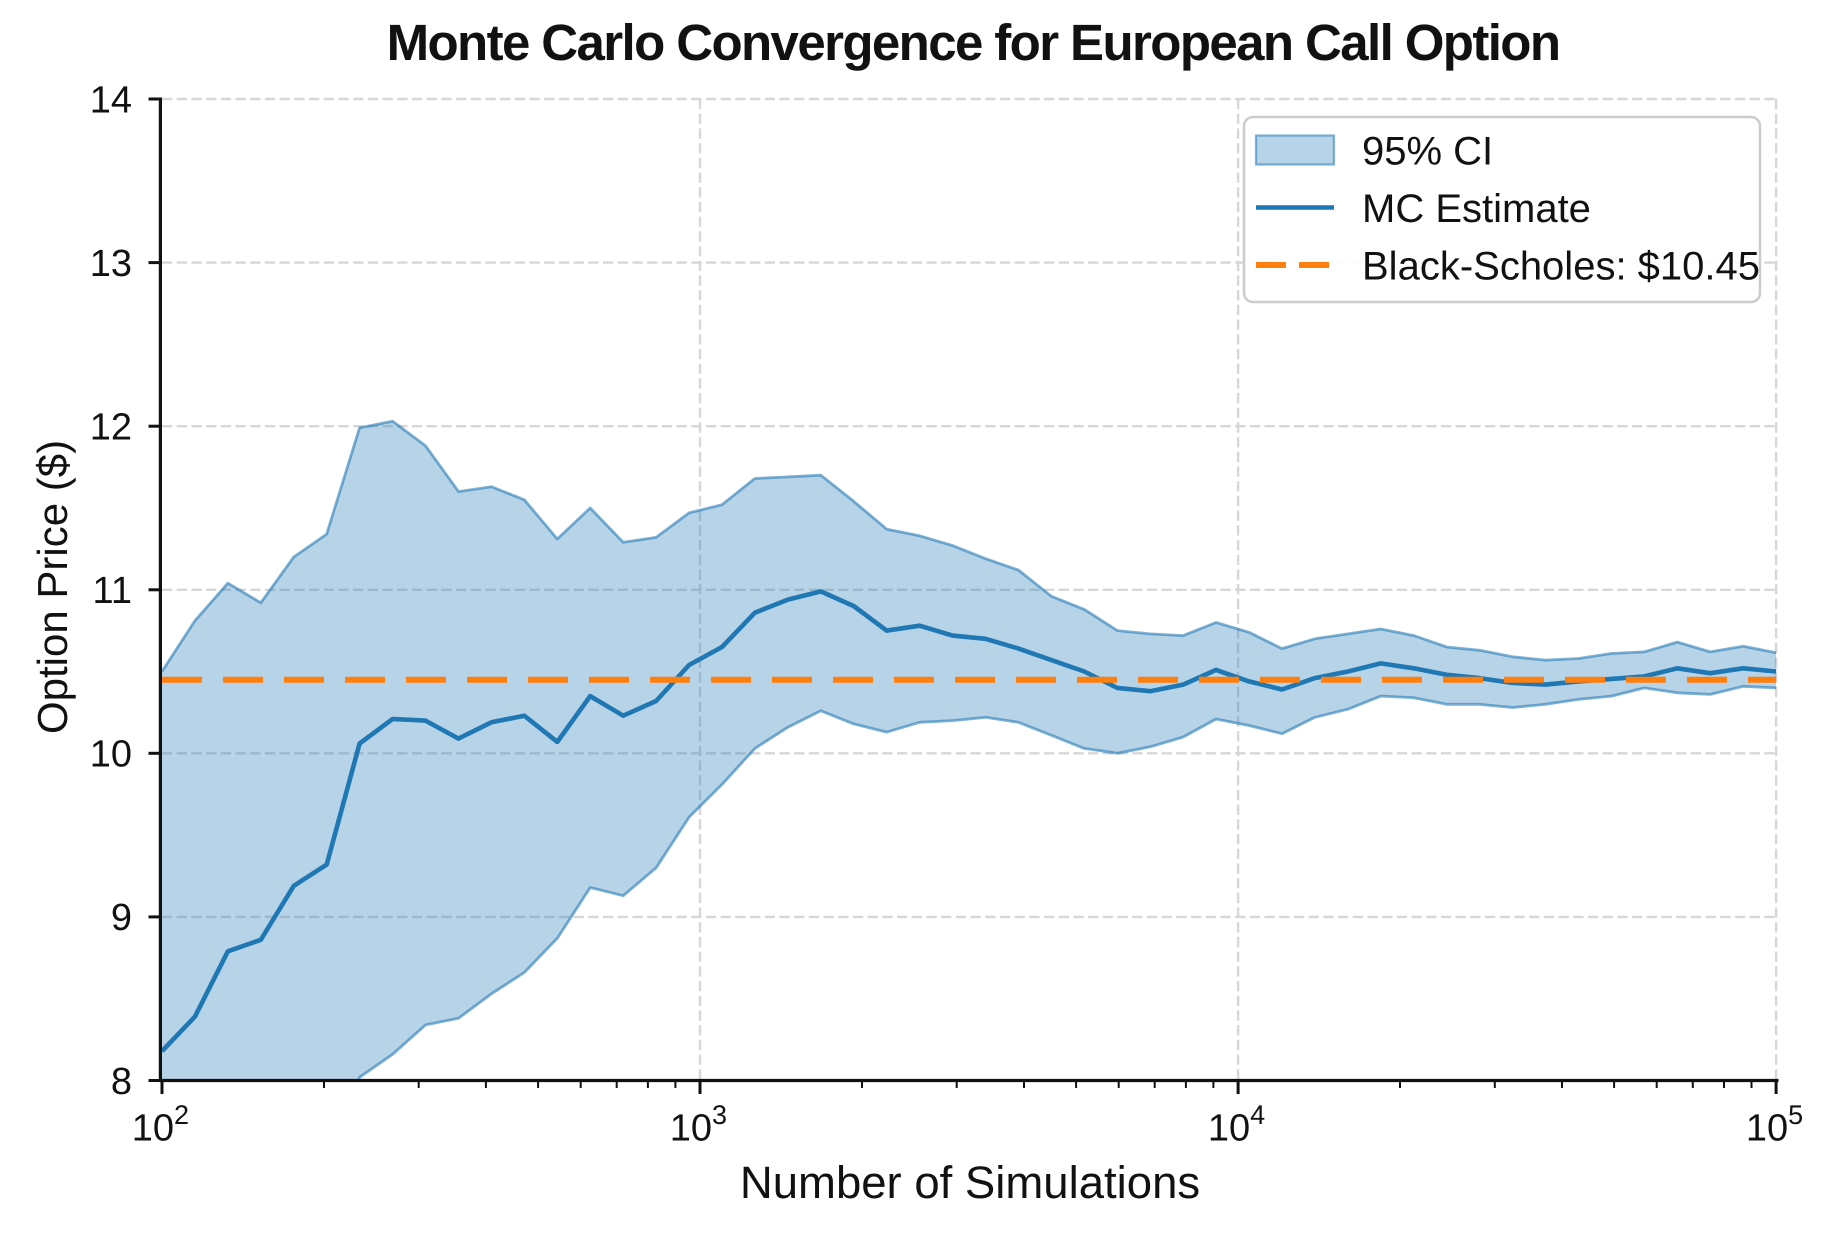 The width and height of the screenshot is (1834, 1239). I want to click on svg-text: 5, so click(1795, 1115).